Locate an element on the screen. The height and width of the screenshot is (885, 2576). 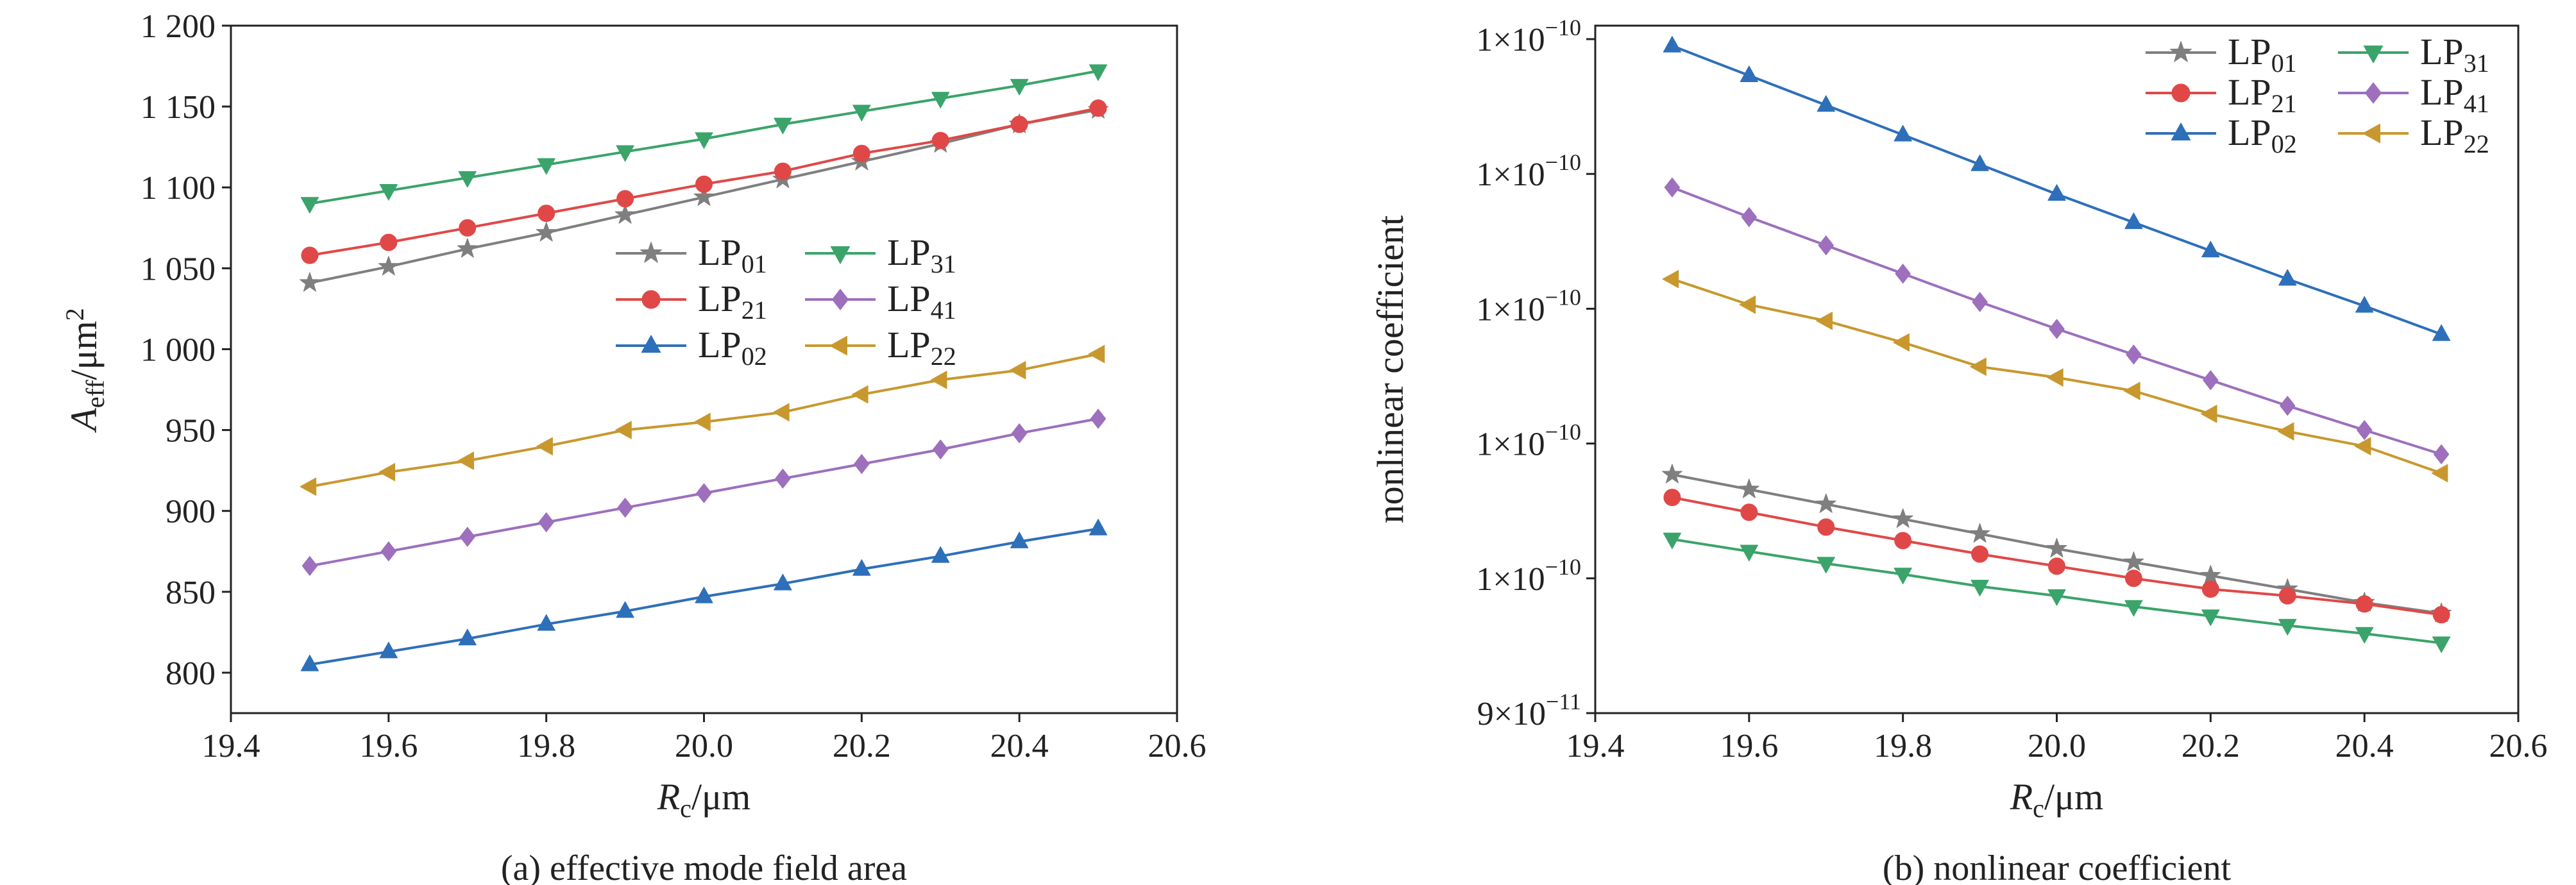
y-tick-label: 800 is located at coordinates (190, 673).